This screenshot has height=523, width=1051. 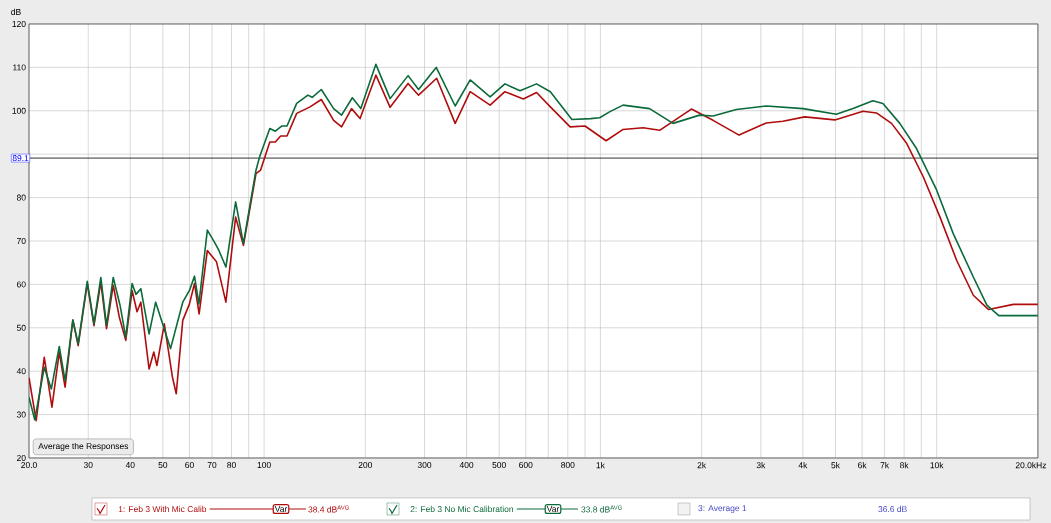 What do you see at coordinates (568, 465) in the screenshot?
I see `x-tick-label: 800` at bounding box center [568, 465].